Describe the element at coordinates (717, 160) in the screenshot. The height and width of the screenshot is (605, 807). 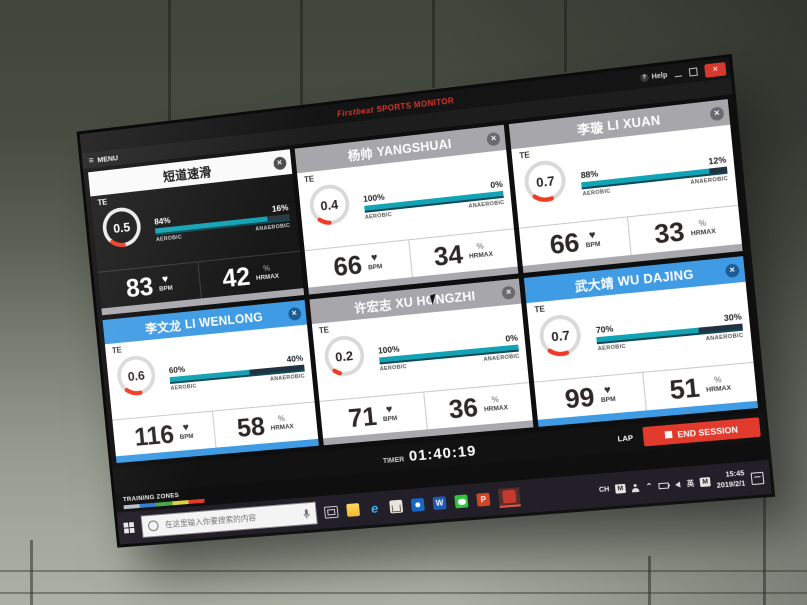
I see `anaerobic-percent: 12%` at that location.